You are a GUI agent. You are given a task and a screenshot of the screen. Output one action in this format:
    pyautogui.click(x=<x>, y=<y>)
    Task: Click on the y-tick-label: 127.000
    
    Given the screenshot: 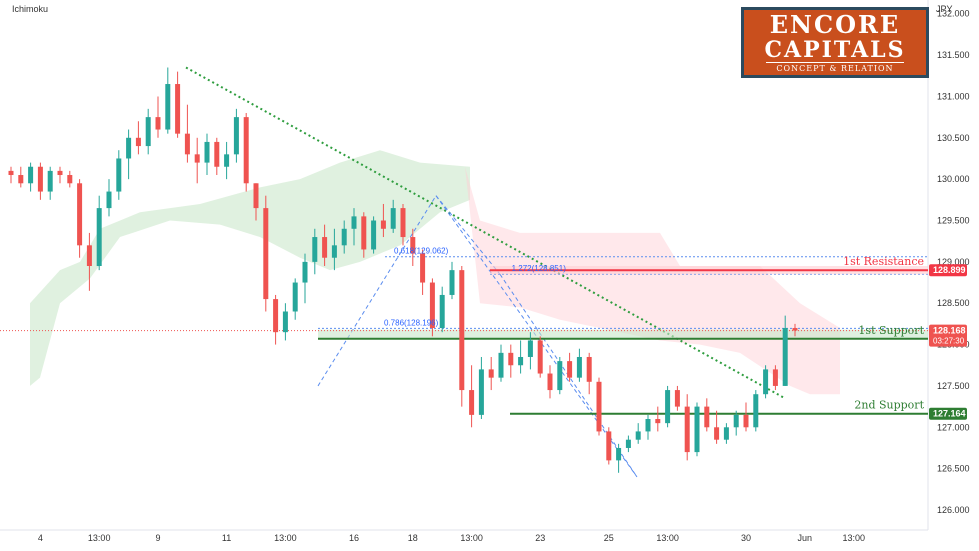 What is the action you would take?
    pyautogui.click(x=953, y=427)
    